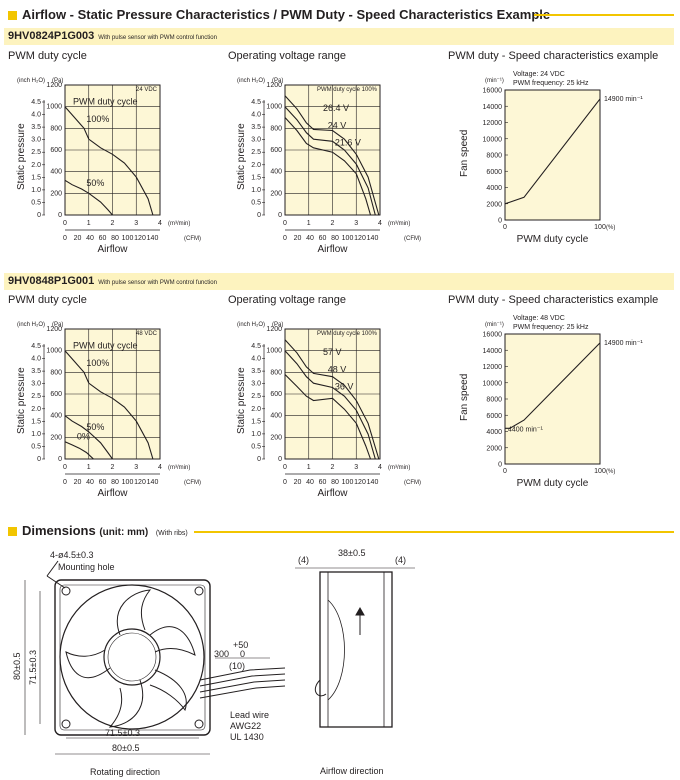  Describe the element at coordinates (525, 429) in the screenshot. I see `min-speed-label: 4400 min⁻¹` at that location.